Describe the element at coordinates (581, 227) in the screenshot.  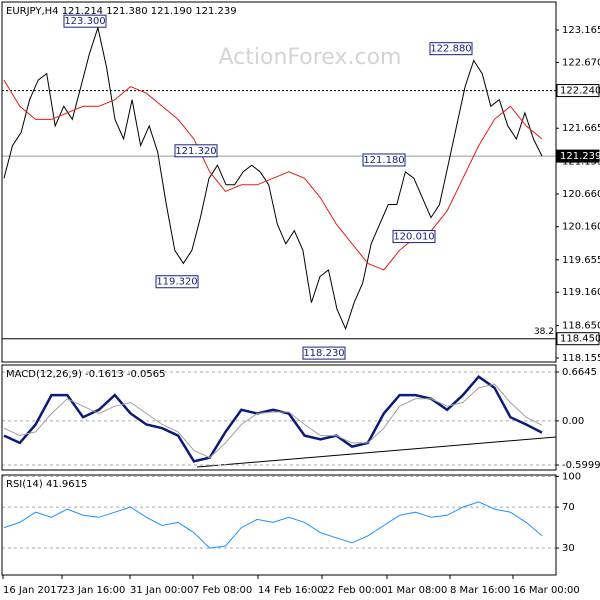
I see `y-tick-label: 120.160` at that location.